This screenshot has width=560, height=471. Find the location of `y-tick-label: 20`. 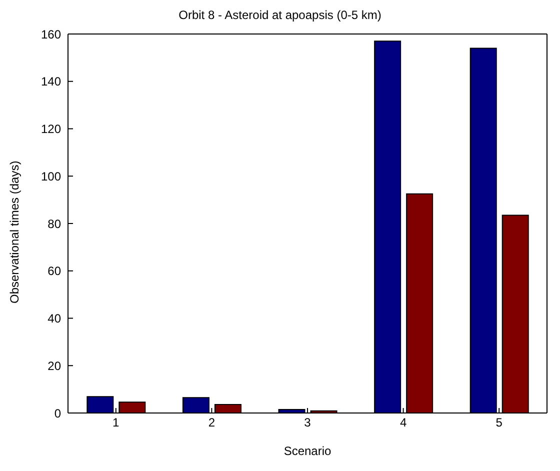

y-tick-label: 20 is located at coordinates (55, 365).